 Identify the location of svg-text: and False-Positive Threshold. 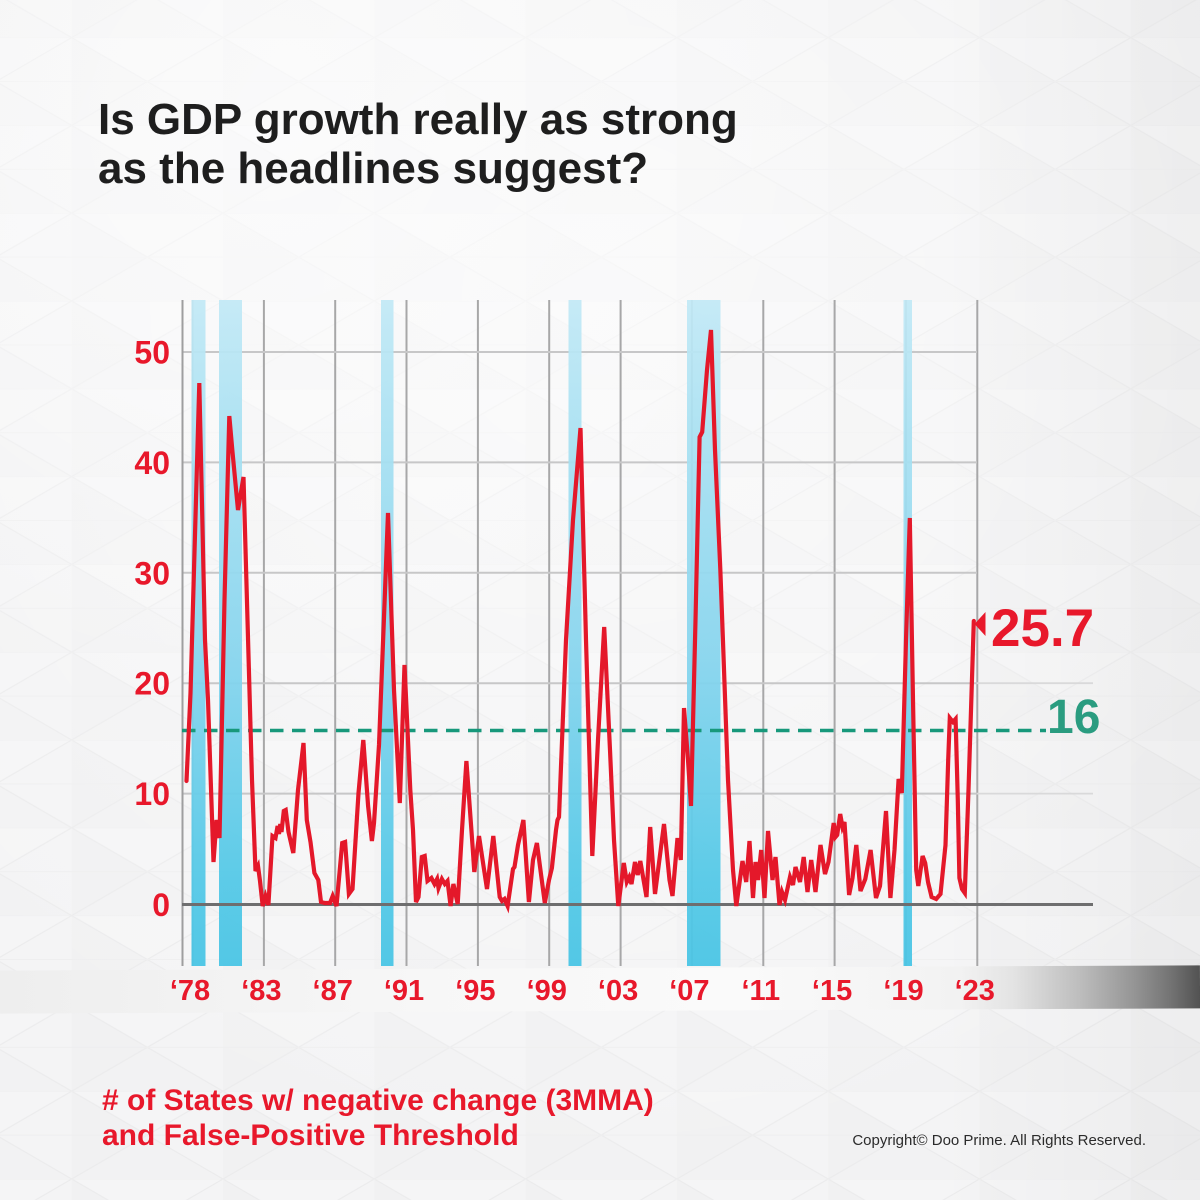
(310, 1135).